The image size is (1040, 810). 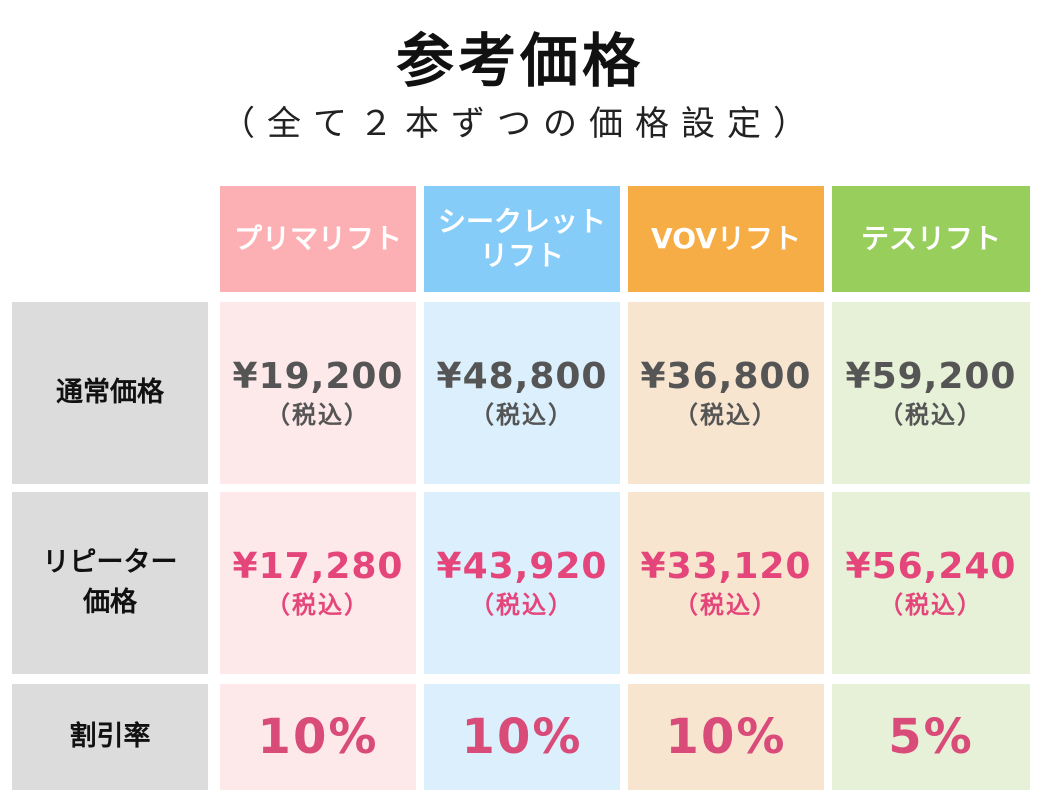 I want to click on row-label-discount-rate-text: 割引率, so click(x=110, y=736).